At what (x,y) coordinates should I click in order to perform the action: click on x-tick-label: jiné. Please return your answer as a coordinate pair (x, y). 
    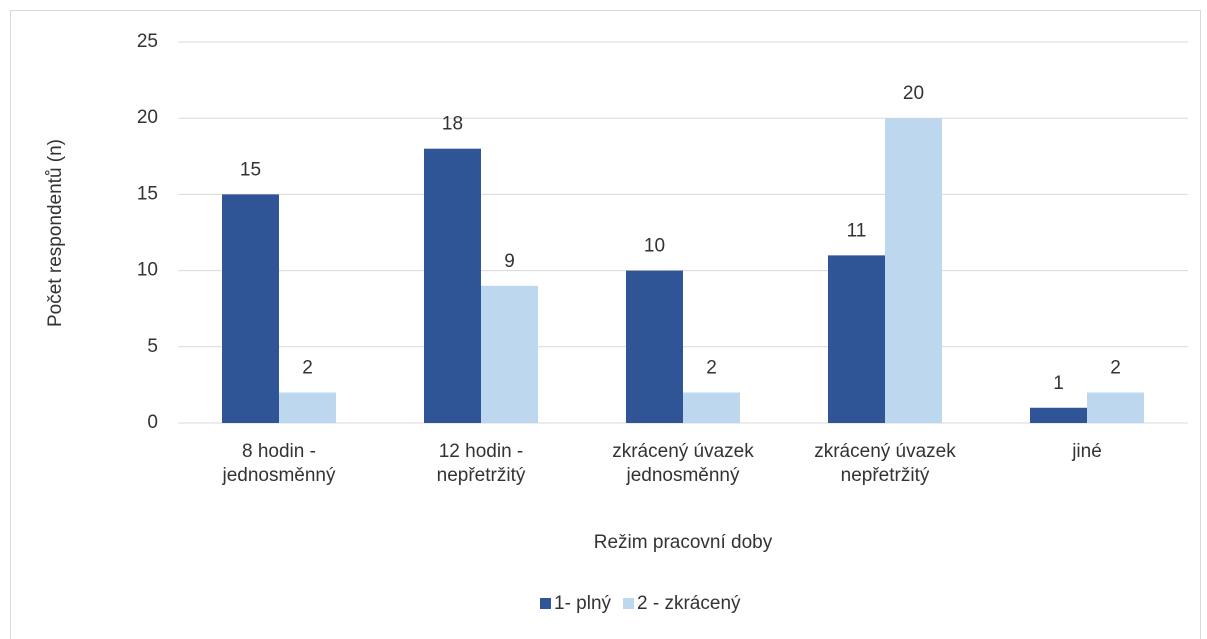
    Looking at the image, I should click on (1086, 451).